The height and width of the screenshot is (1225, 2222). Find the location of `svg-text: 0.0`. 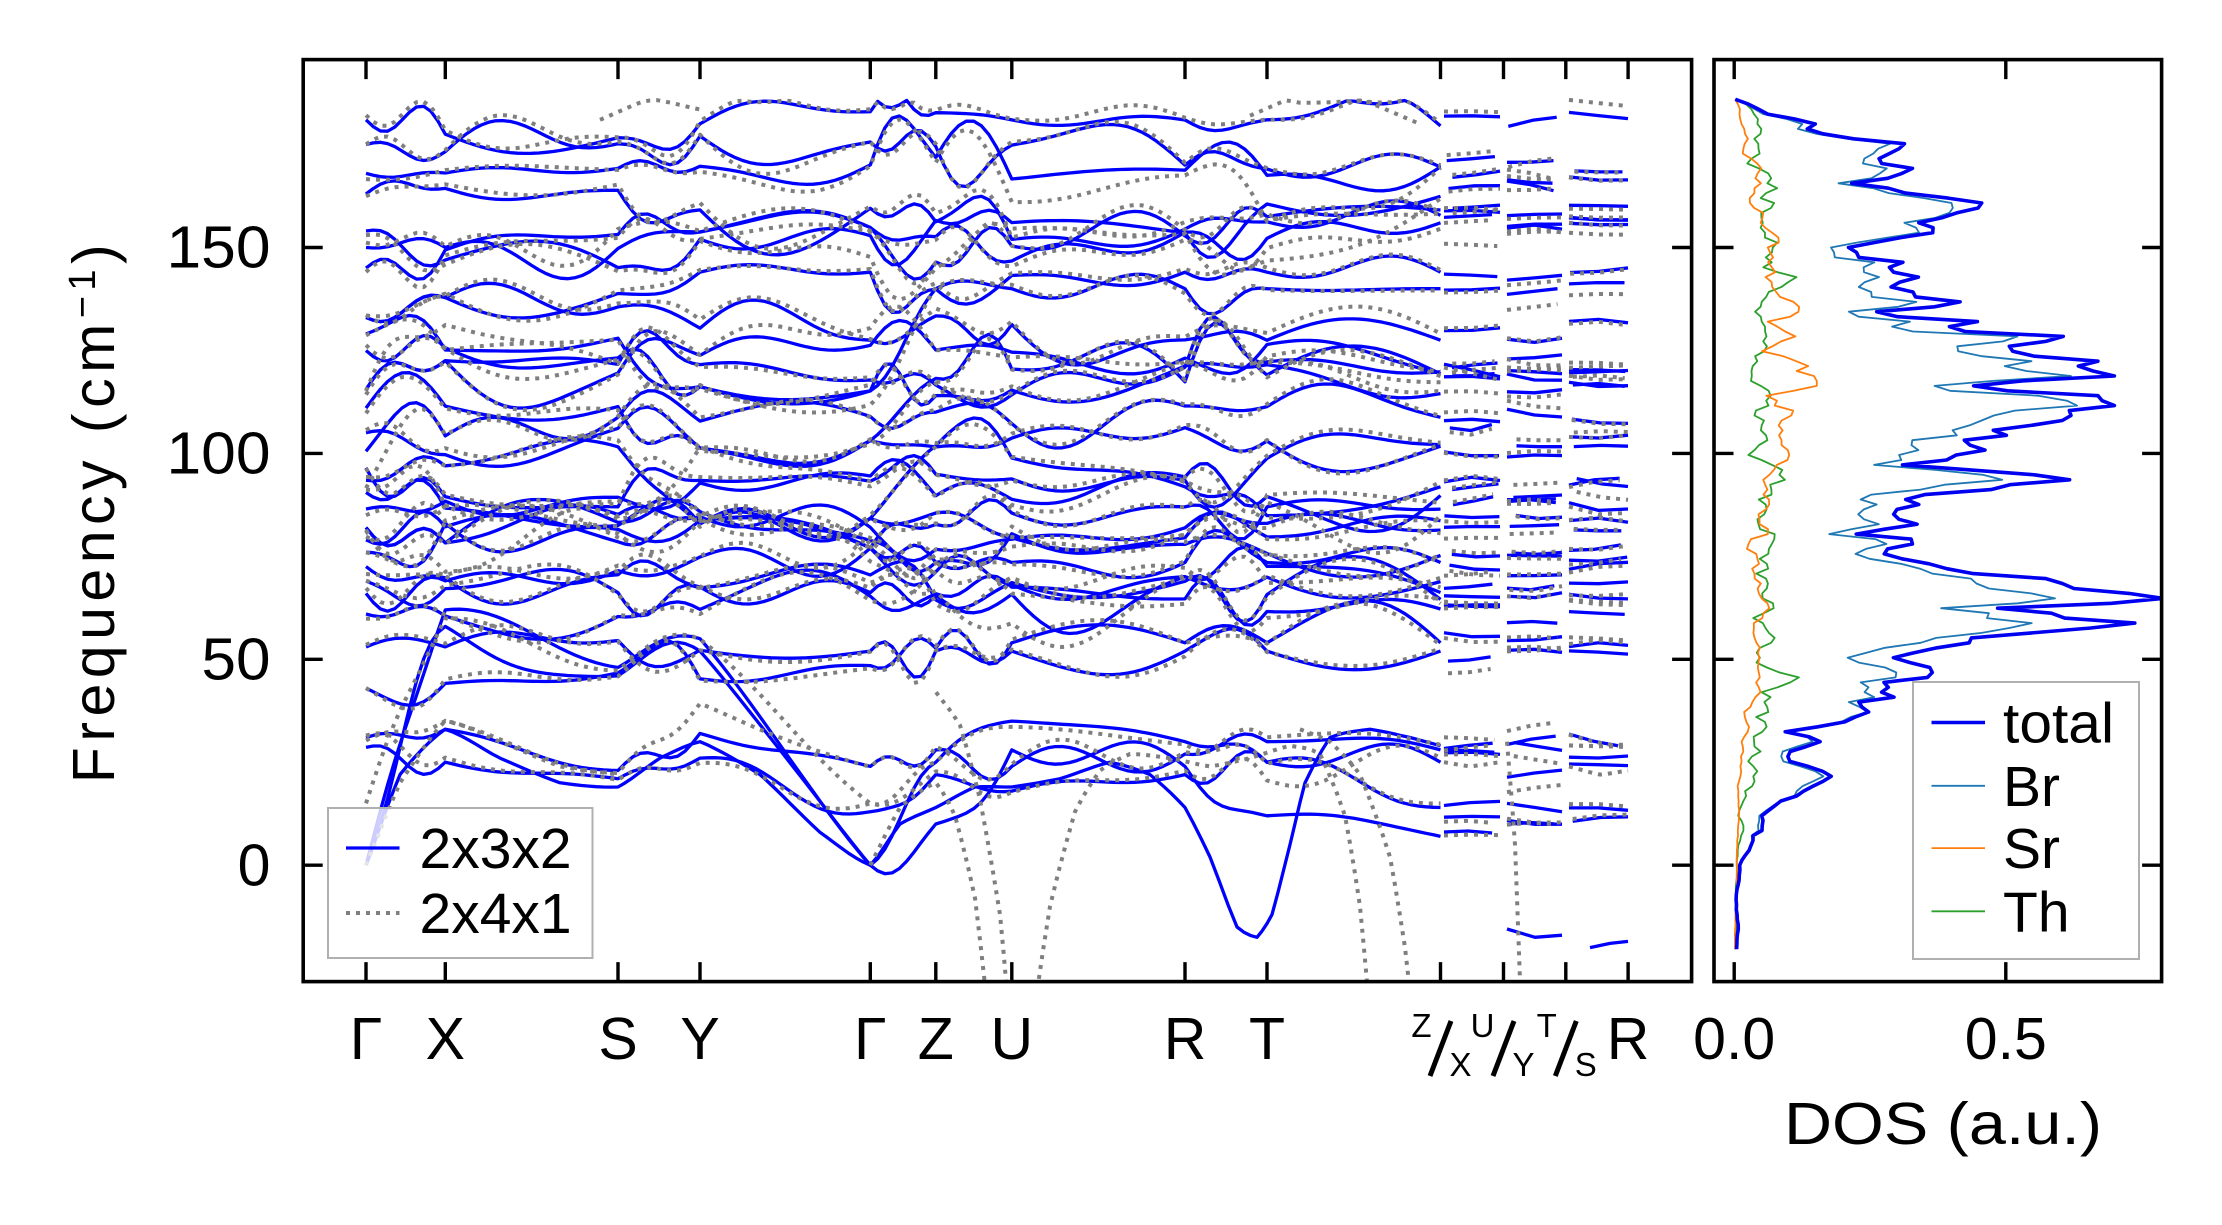

svg-text: 0.0 is located at coordinates (1734, 1039).